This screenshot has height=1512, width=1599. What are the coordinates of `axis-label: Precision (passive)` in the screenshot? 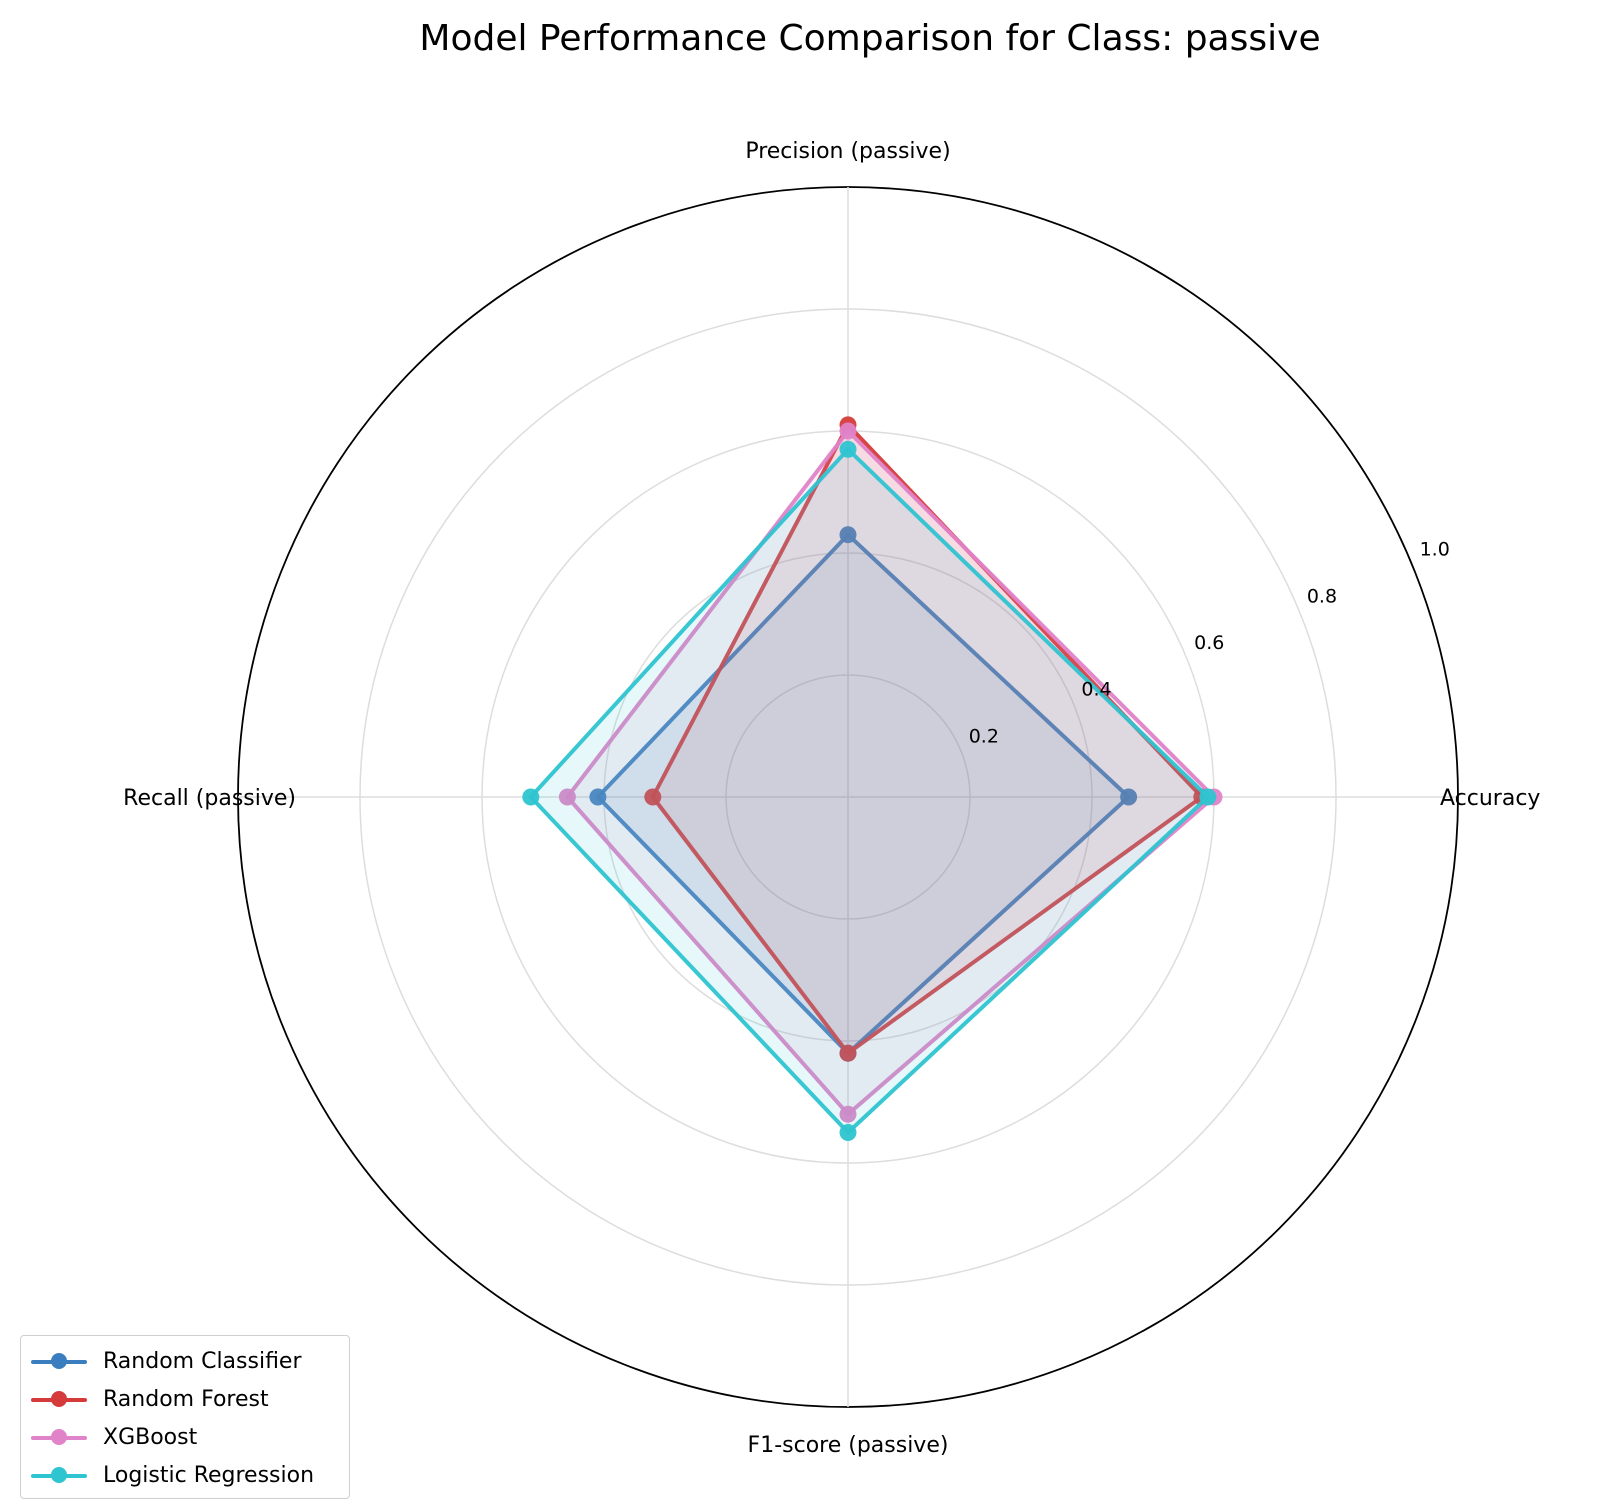 It's located at (847, 151).